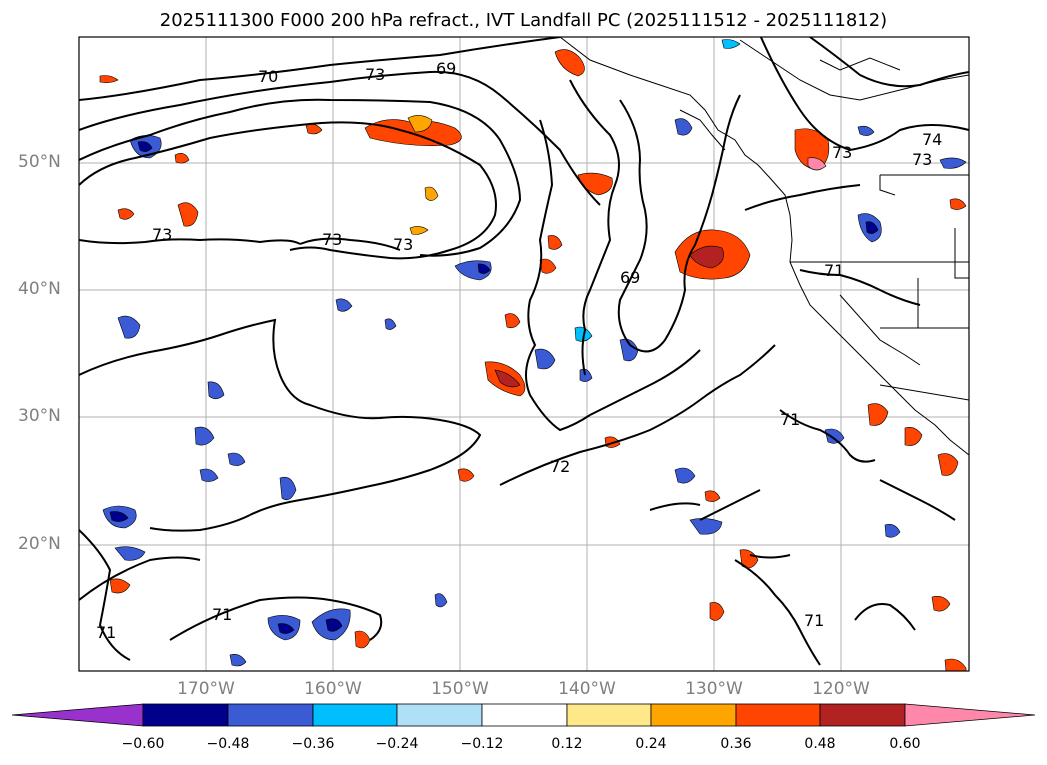 The width and height of the screenshot is (1047, 765). Describe the element at coordinates (268, 76) in the screenshot. I see `contour-label: 70` at that location.